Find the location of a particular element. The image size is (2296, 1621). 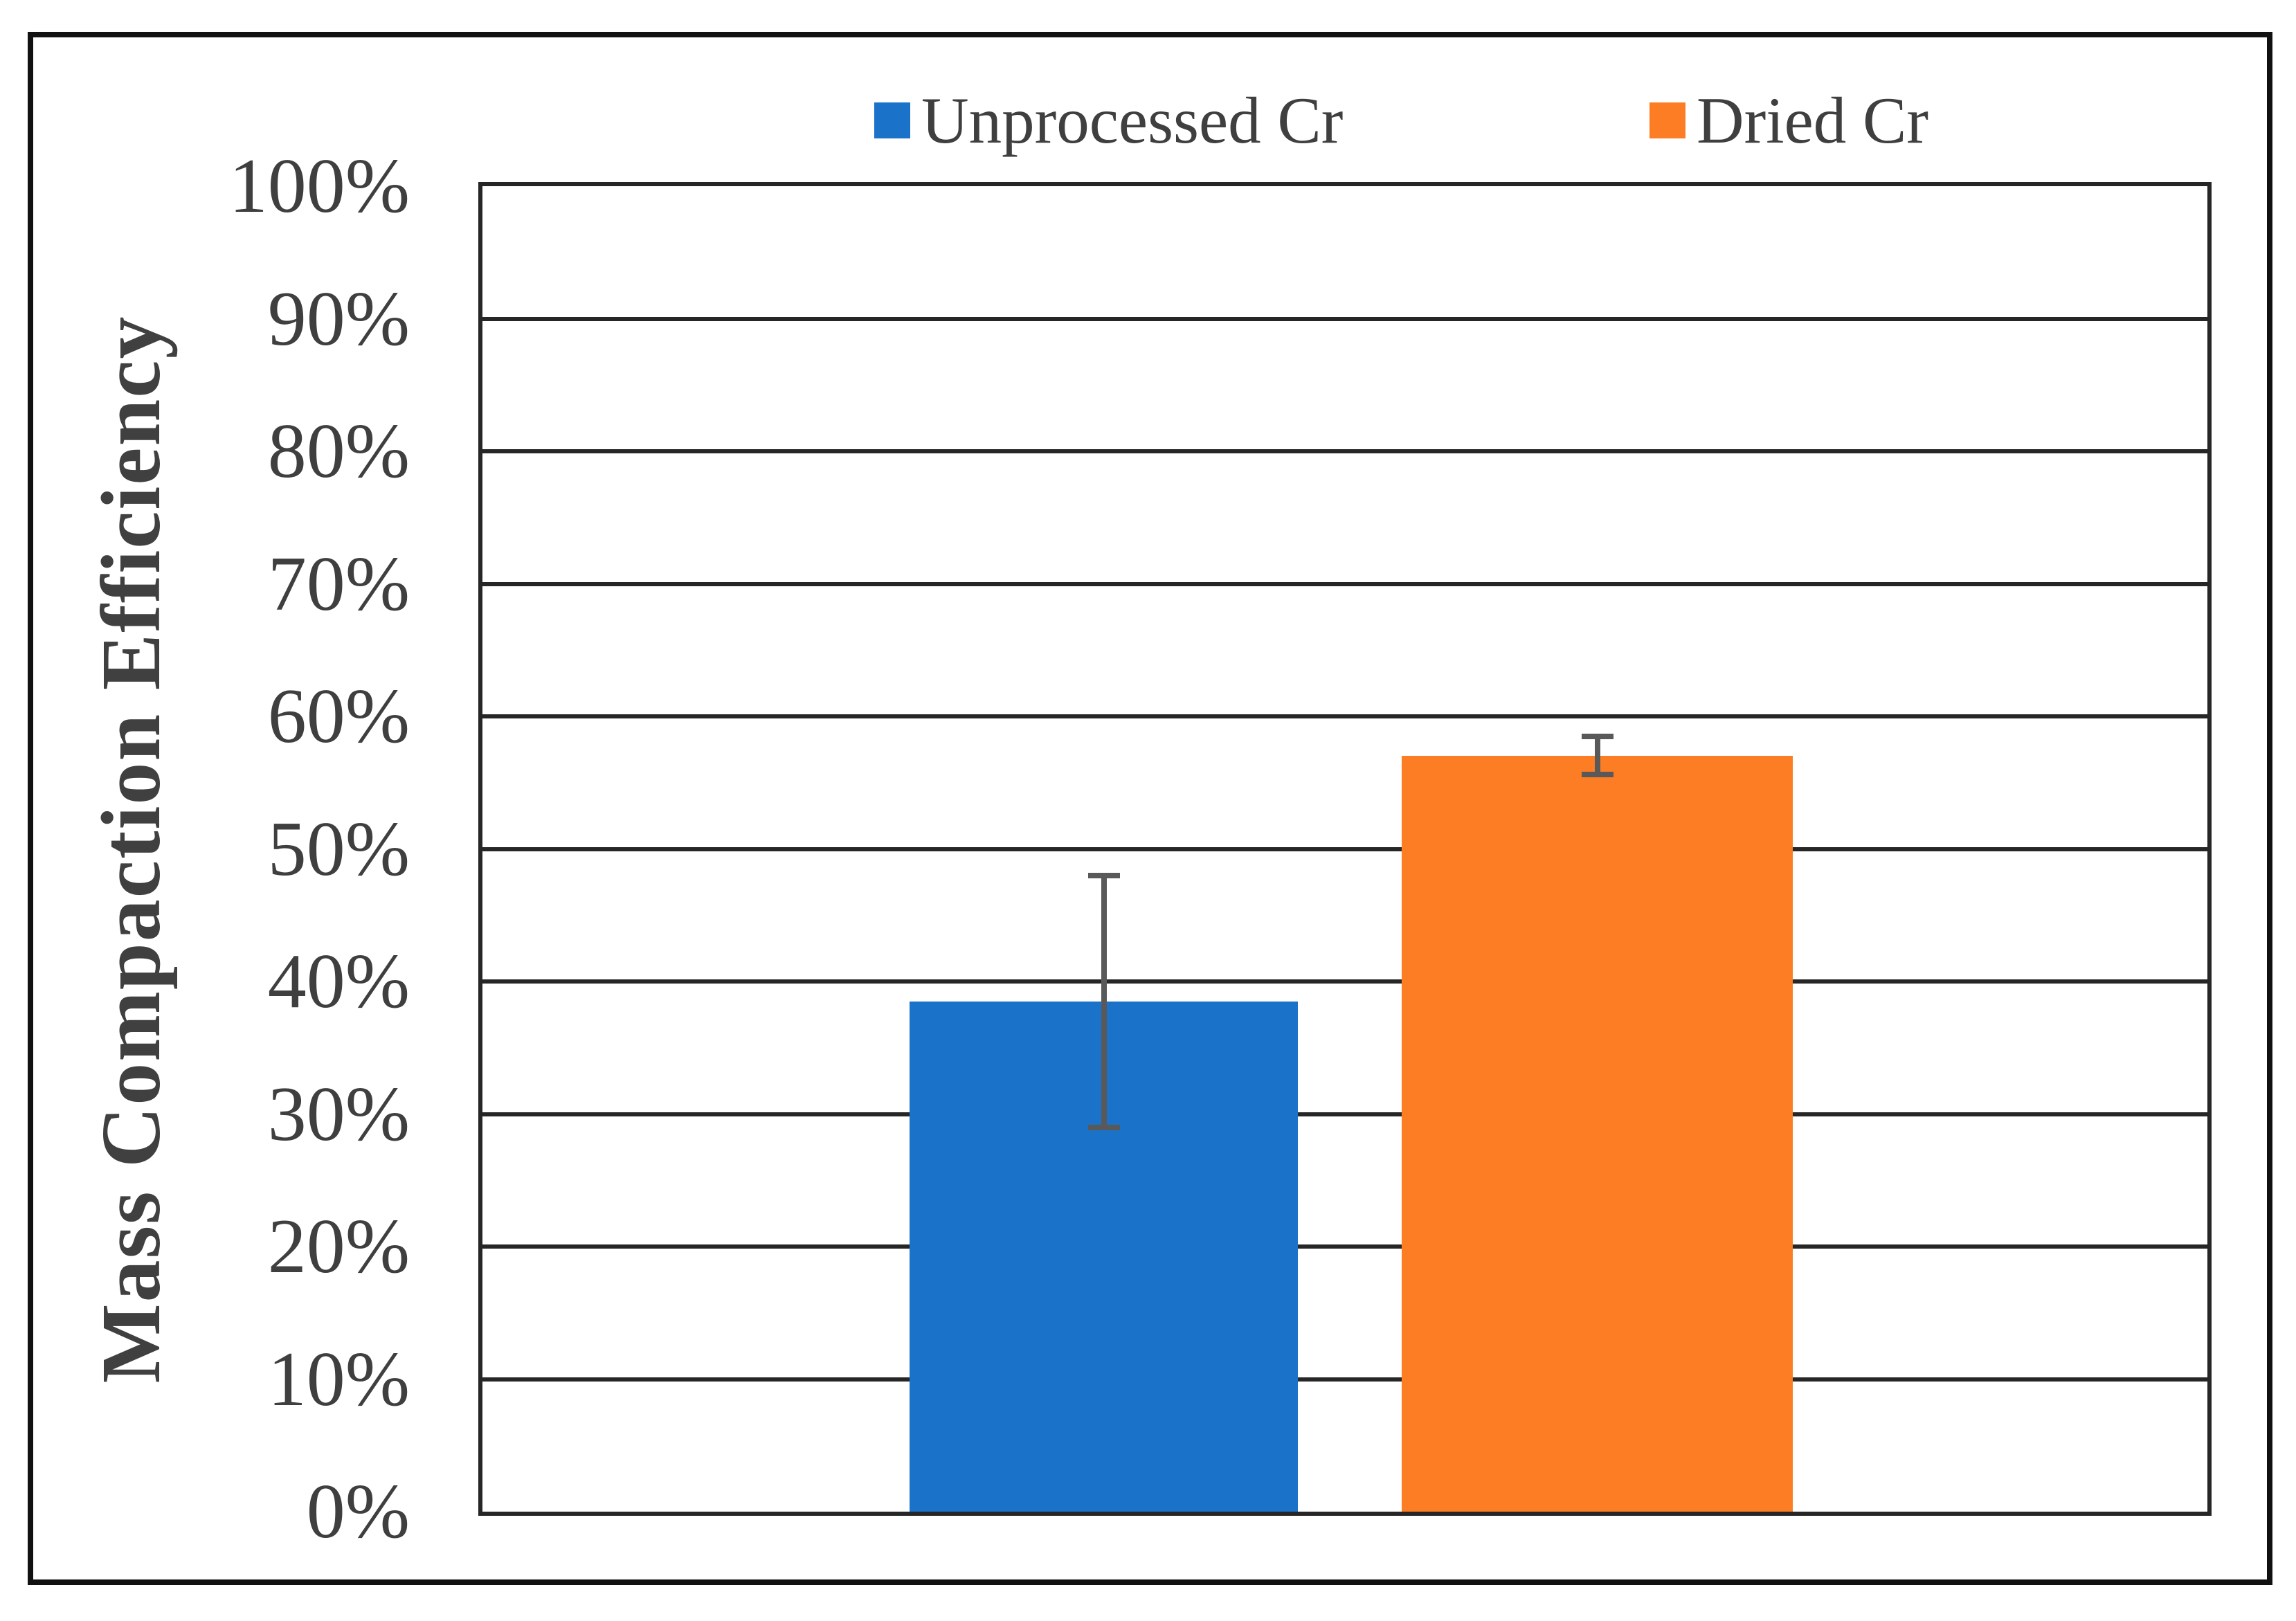

legend-label-unprocessed-cr: Unprocessed Cr is located at coordinates (1132, 120).